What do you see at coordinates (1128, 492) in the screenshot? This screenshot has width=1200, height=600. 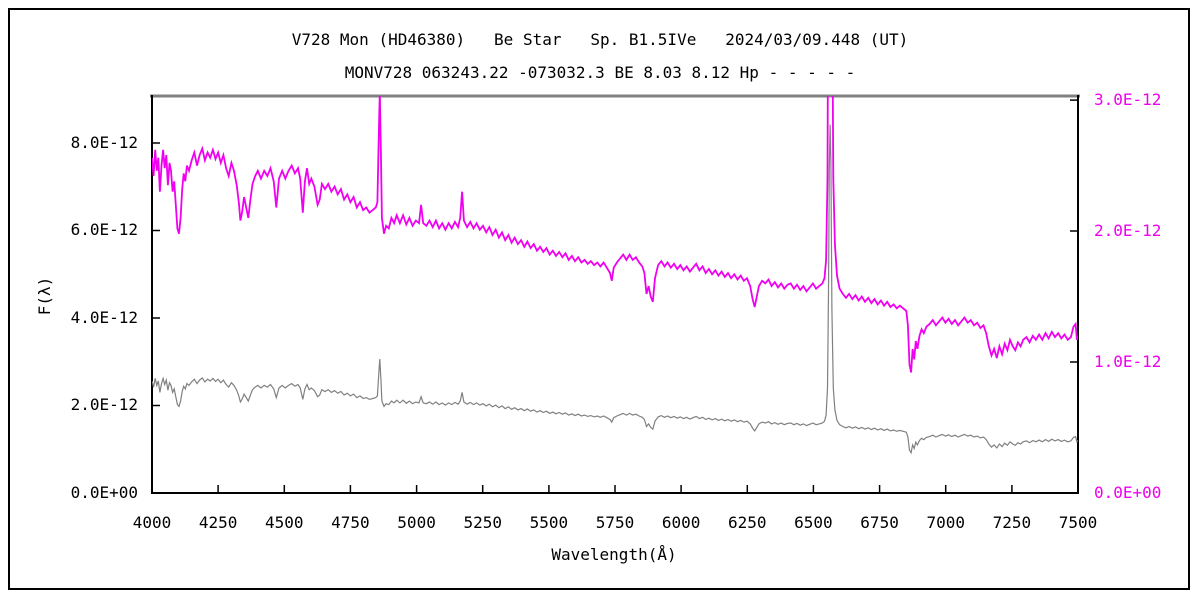 I see `y-axis-tick-label-right: 0.0E+00` at bounding box center [1128, 492].